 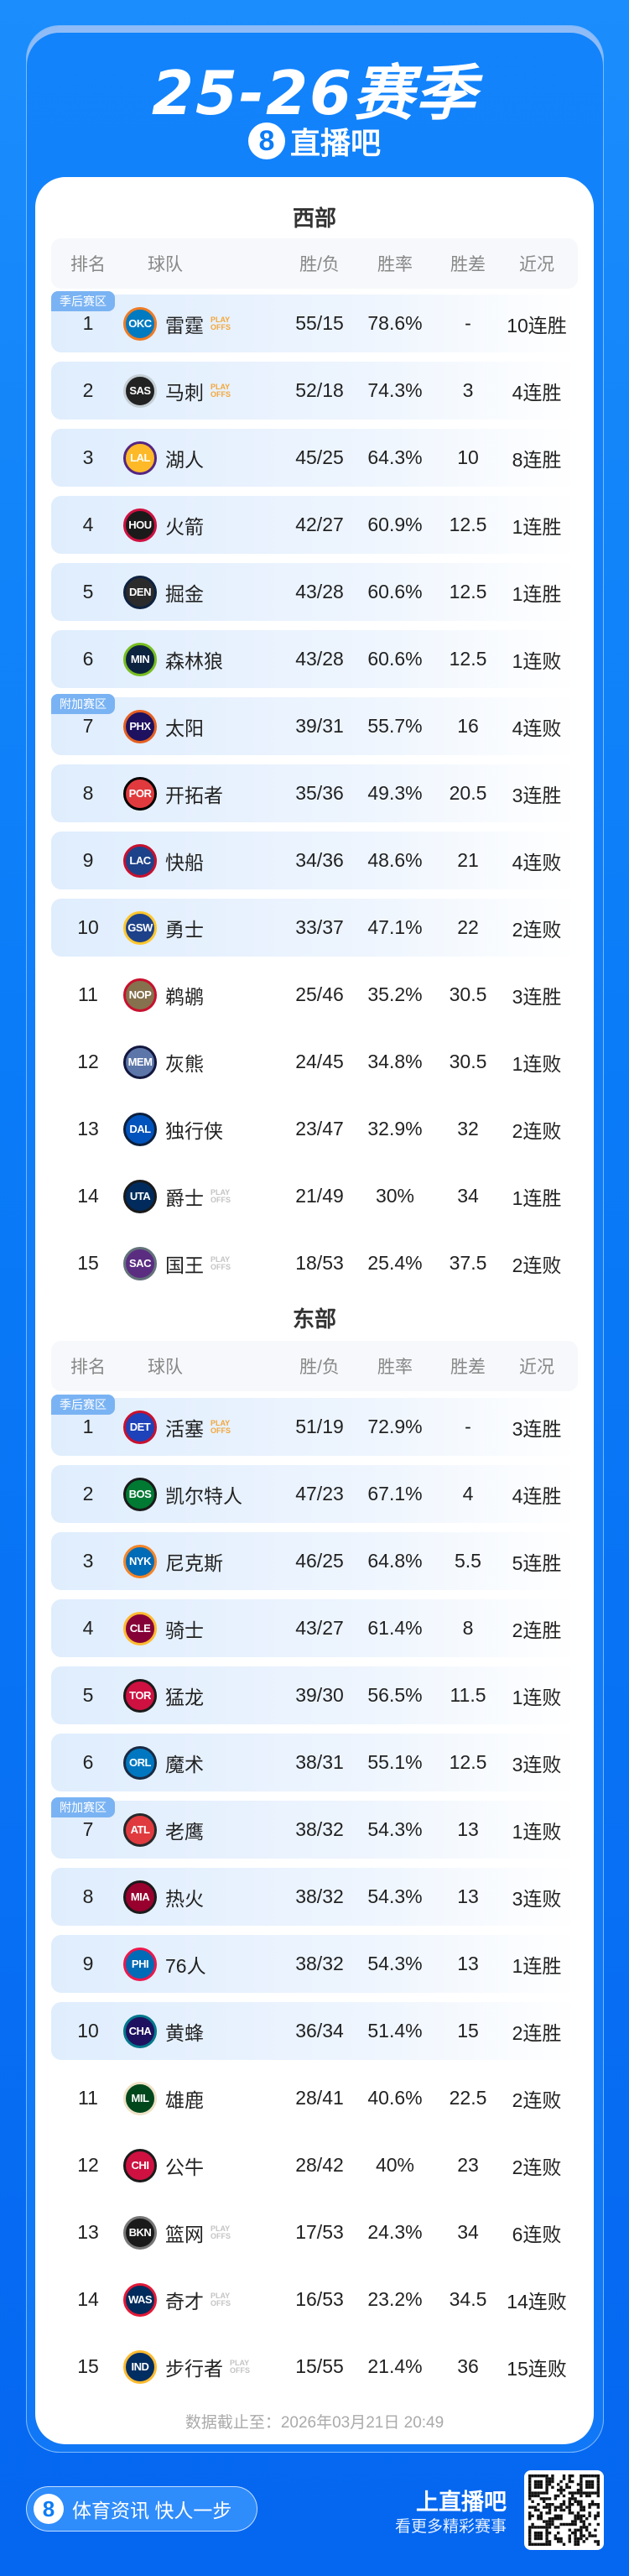 I want to click on table-row: 8 POR 开拓者 35/36 49.3% 20.5 3连胜, so click(x=314, y=793).